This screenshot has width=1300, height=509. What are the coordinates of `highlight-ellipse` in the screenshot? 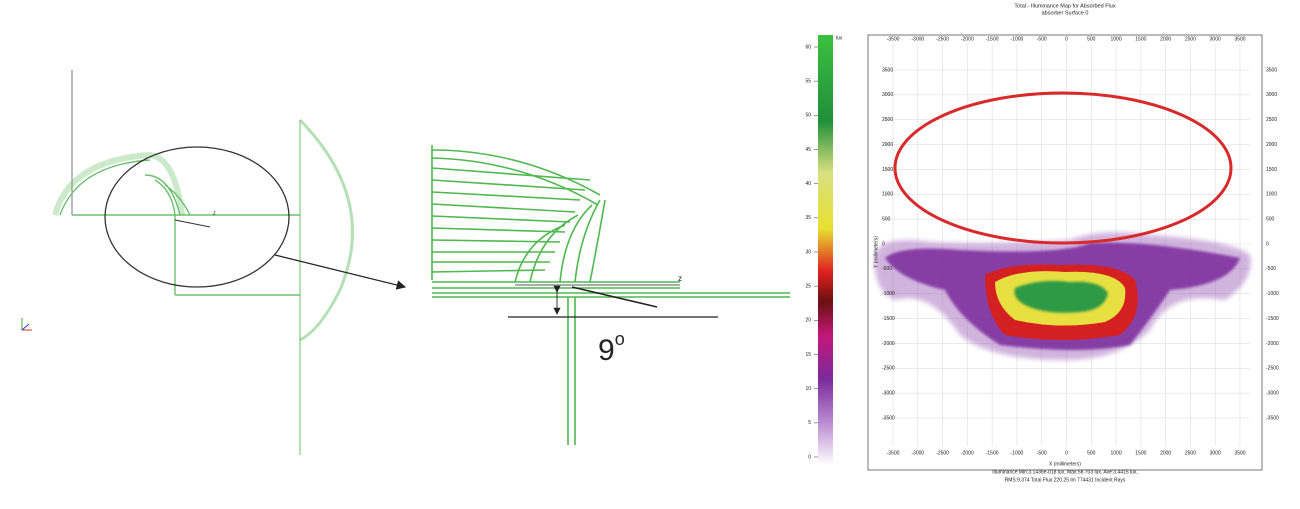 It's located at (1063, 168).